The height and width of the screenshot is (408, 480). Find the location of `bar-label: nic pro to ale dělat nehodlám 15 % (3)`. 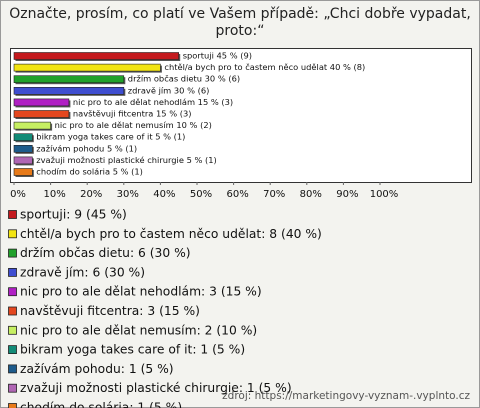

bar-label: nic pro to ale dělat nehodlám 15 % (3) is located at coordinates (153, 102).